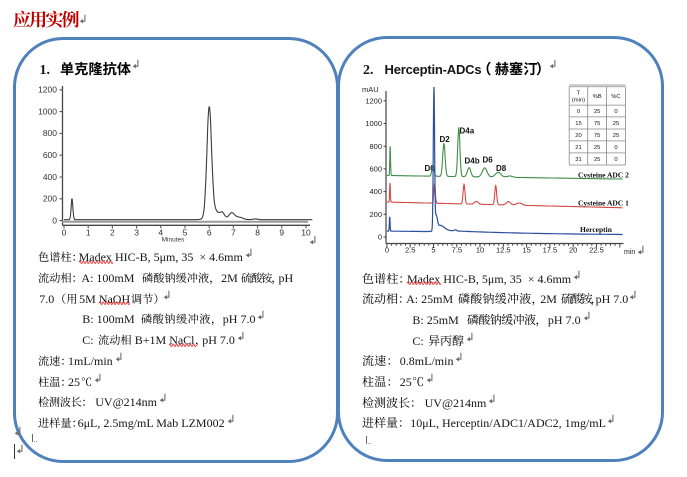 The image size is (687, 477). Describe the element at coordinates (615, 97) in the screenshot. I see `svg-text: %C` at that location.